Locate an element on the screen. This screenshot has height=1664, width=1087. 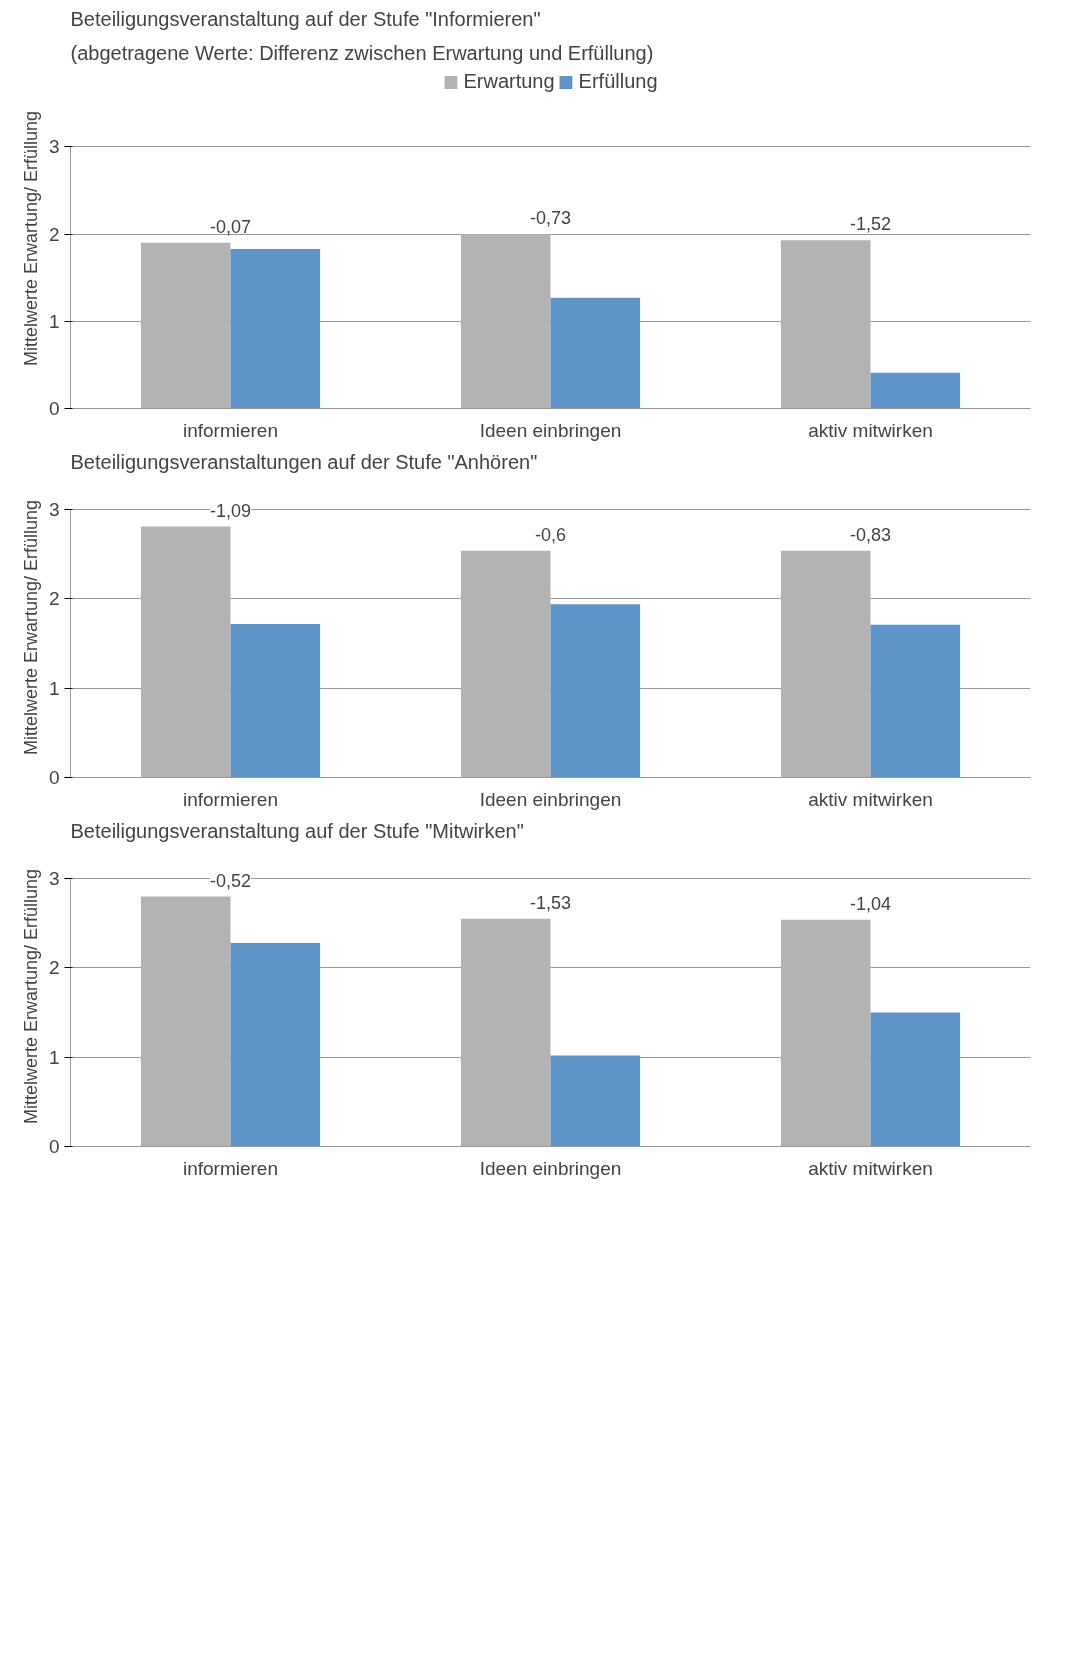
annotation: -1,53 is located at coordinates (550, 902).